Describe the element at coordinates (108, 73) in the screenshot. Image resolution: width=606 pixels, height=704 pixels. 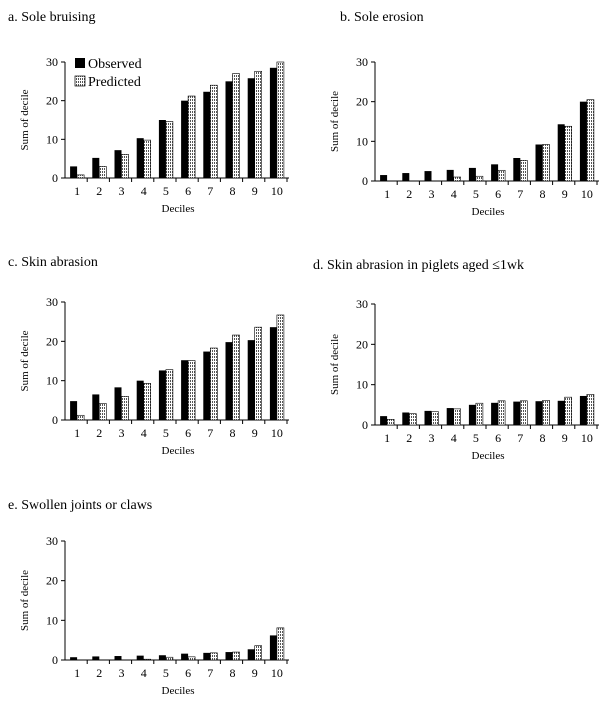
I see `legend: Observed Predicted` at that location.